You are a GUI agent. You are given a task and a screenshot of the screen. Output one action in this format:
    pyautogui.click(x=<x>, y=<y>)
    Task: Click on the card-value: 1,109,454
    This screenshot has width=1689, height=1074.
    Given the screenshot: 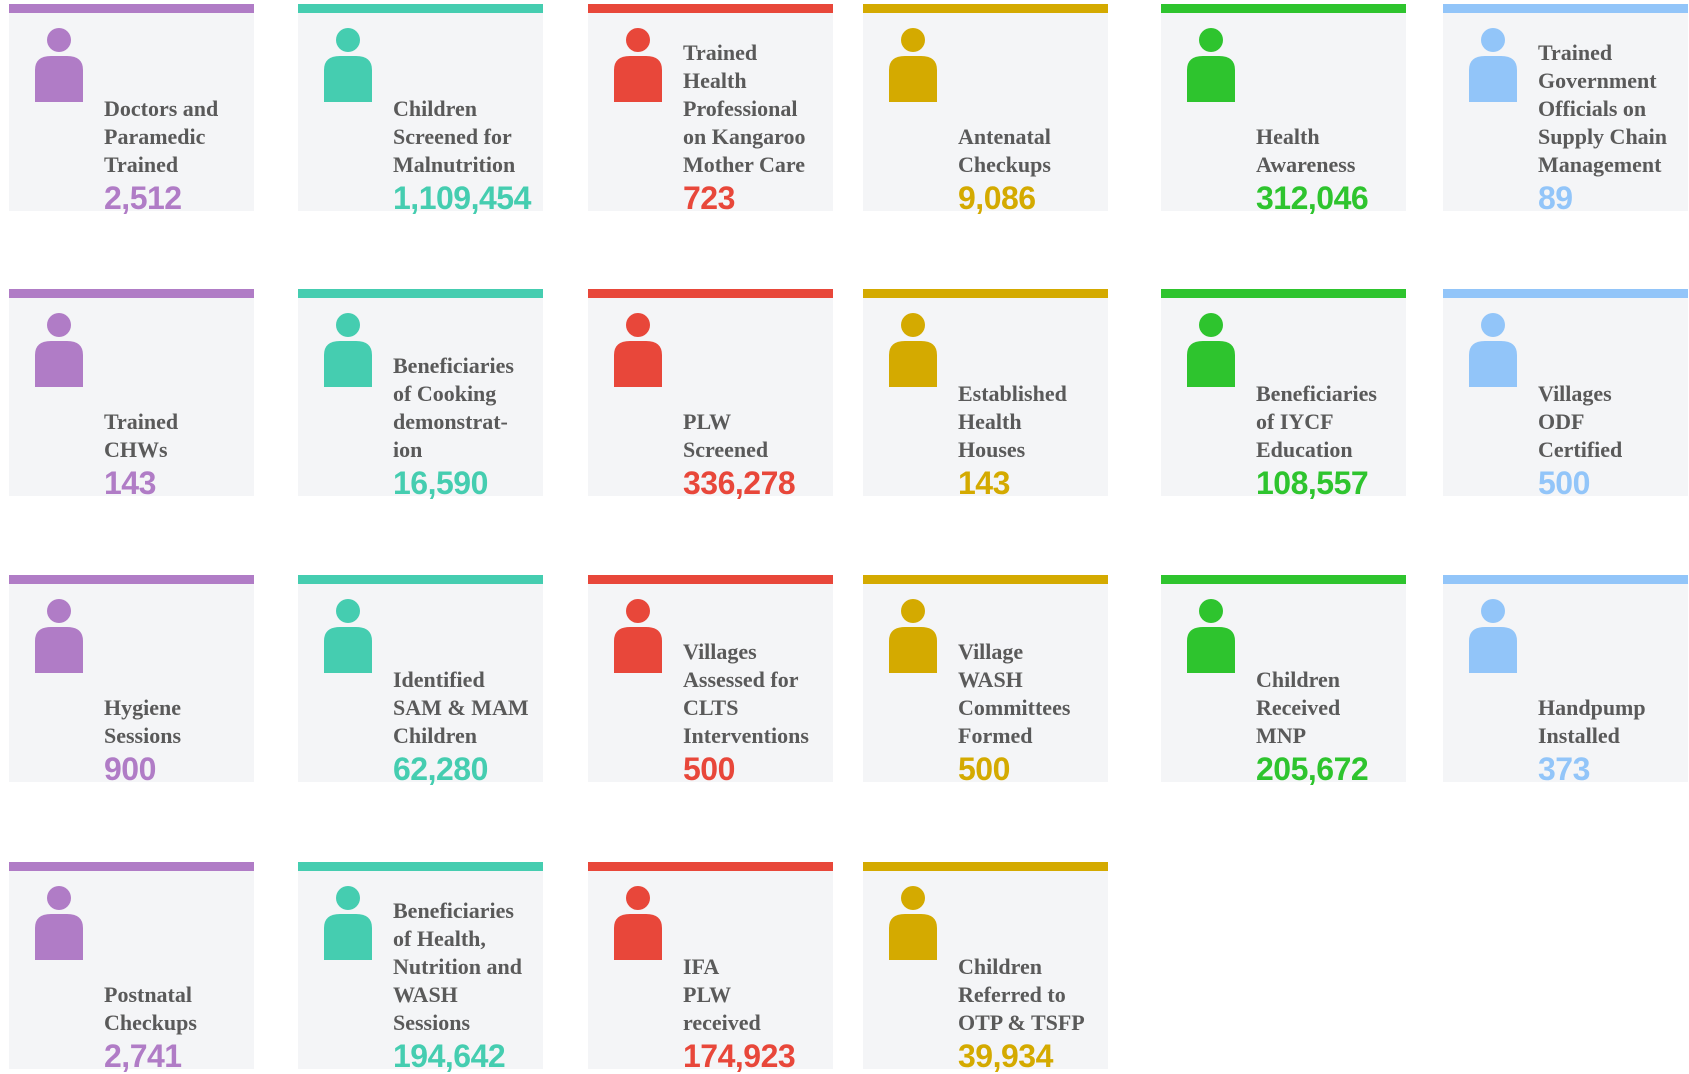 What is the action you would take?
    pyautogui.click(x=462, y=198)
    